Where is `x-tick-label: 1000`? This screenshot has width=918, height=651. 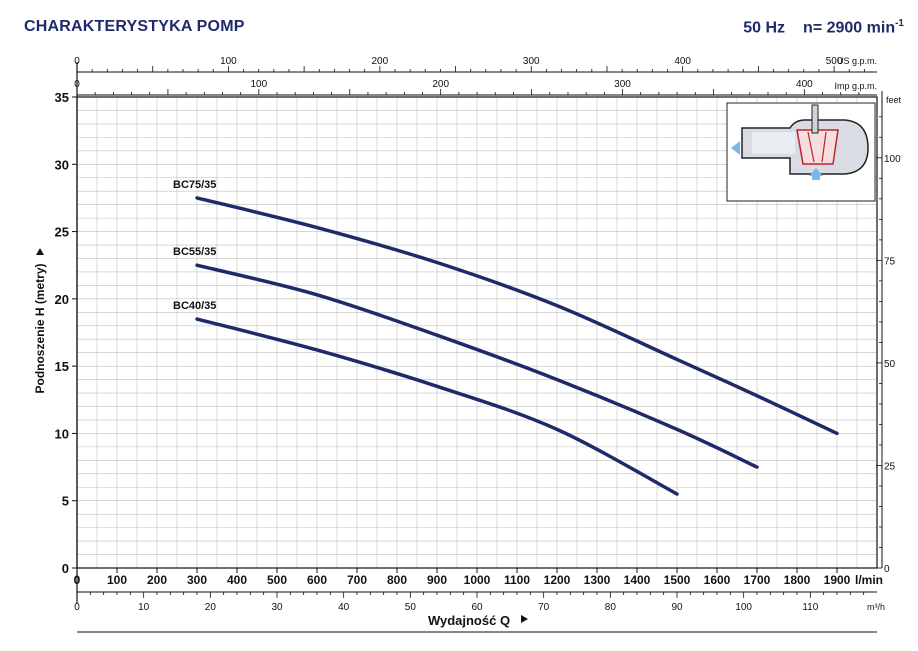
x-tick-label: 1000 is located at coordinates (477, 580).